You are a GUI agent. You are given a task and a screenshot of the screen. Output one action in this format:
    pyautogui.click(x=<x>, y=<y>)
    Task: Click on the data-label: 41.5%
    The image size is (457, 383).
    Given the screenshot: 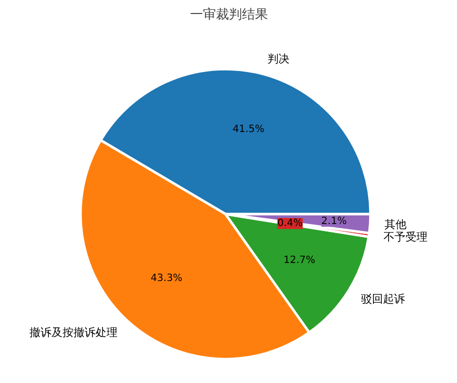 What is the action you would take?
    pyautogui.click(x=248, y=129)
    